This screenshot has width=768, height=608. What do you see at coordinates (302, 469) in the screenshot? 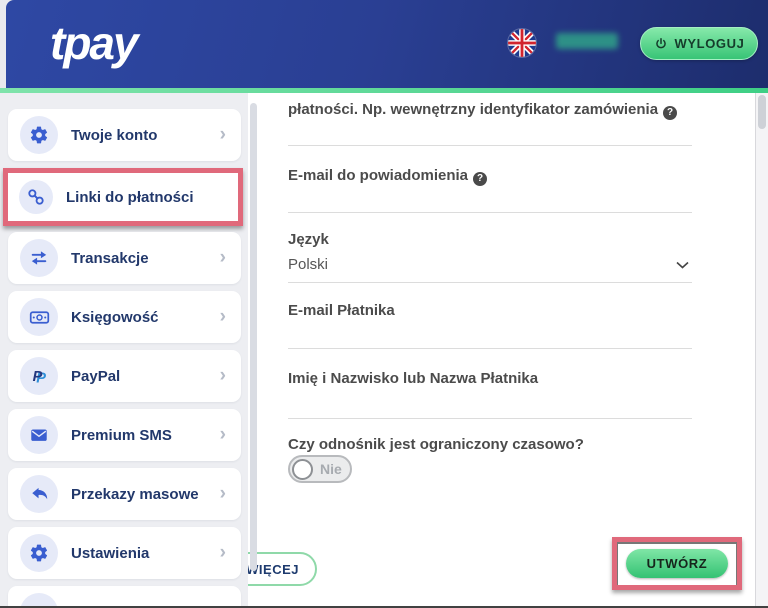
I see `toggle-knob` at bounding box center [302, 469].